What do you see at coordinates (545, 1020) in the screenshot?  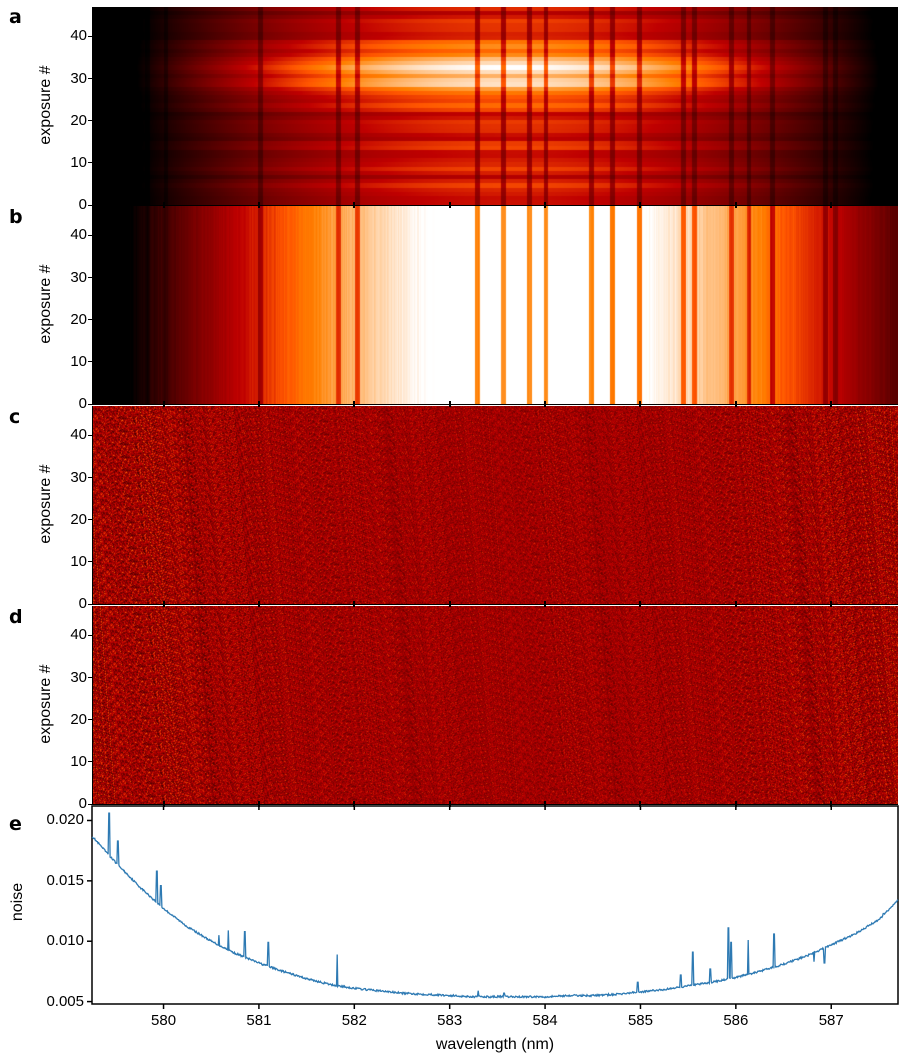 I see `xtick-label: 584` at bounding box center [545, 1020].